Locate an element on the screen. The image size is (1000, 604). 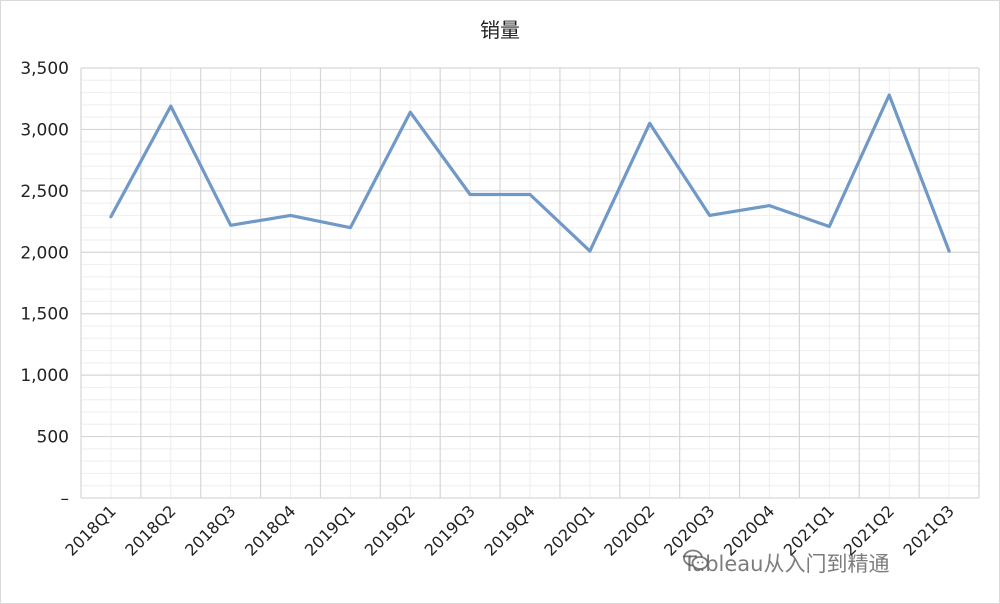
chart-title: 销量 is located at coordinates (500, 30).